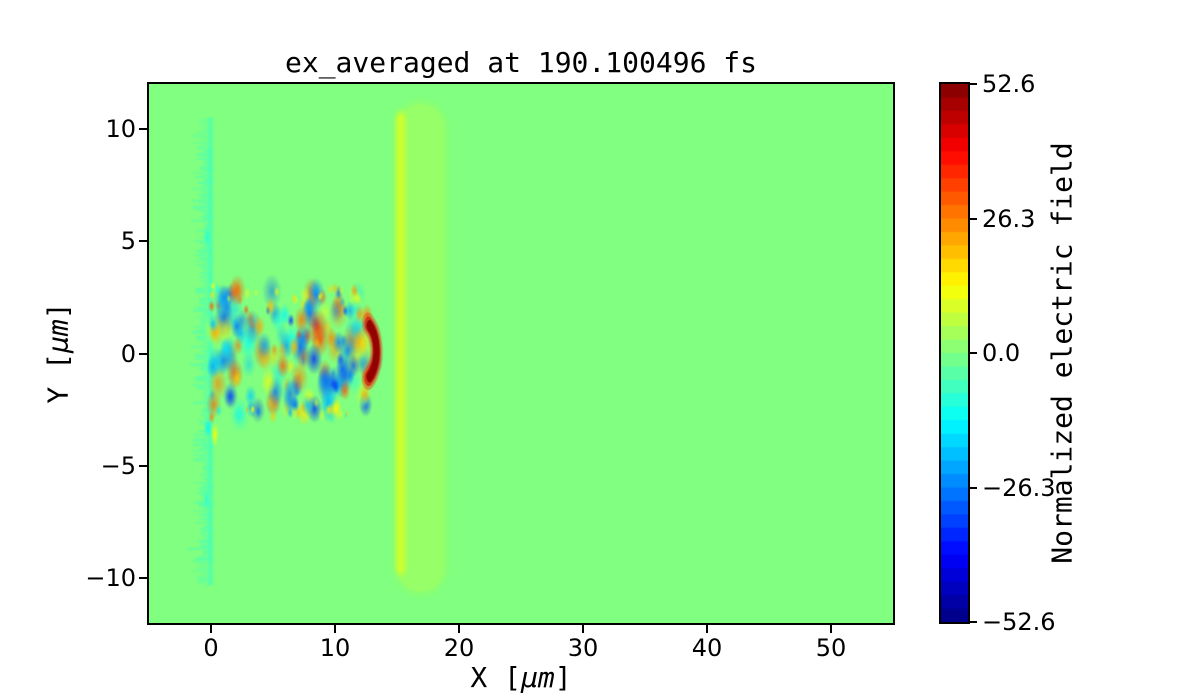 The image size is (1200, 700). Describe the element at coordinates (110, 578) in the screenshot. I see `y-tick-label: −10` at that location.